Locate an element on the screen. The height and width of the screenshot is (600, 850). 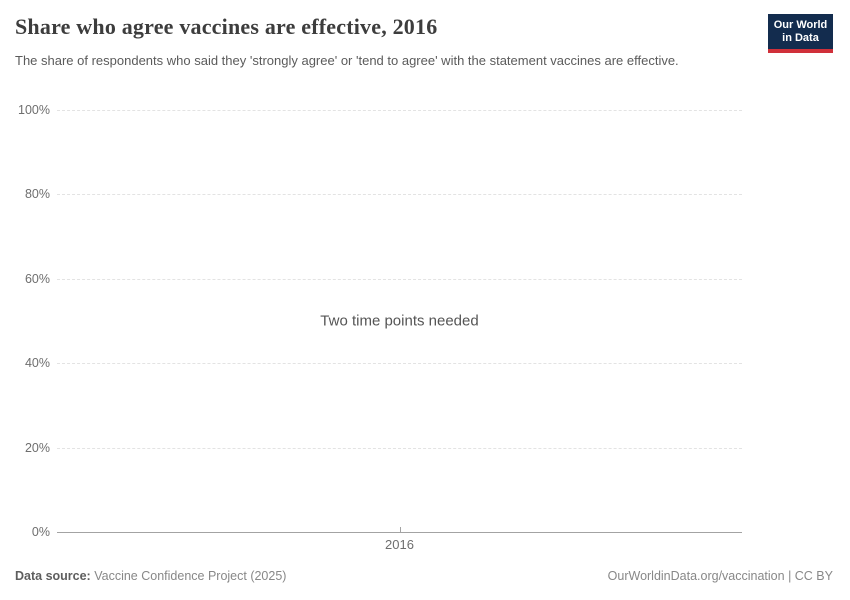
y-tick-label-40: 40% is located at coordinates (37, 363).